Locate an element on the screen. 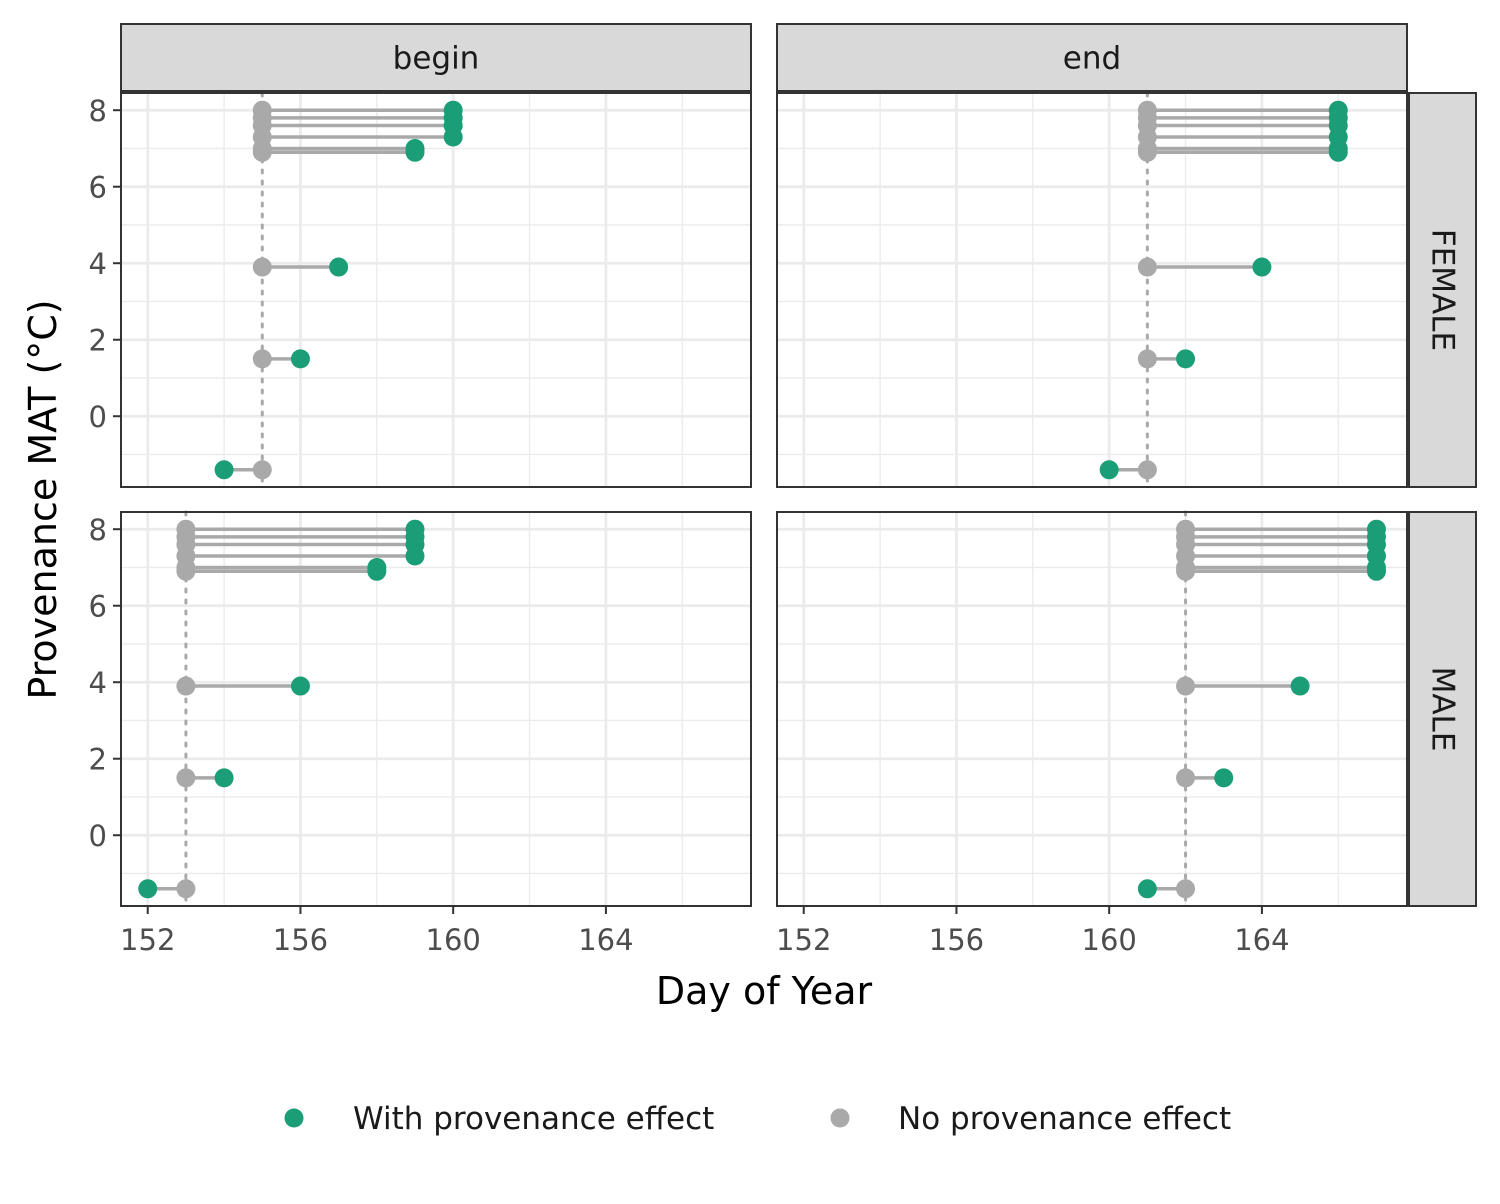  facet-label-begin: begin is located at coordinates (436, 59).